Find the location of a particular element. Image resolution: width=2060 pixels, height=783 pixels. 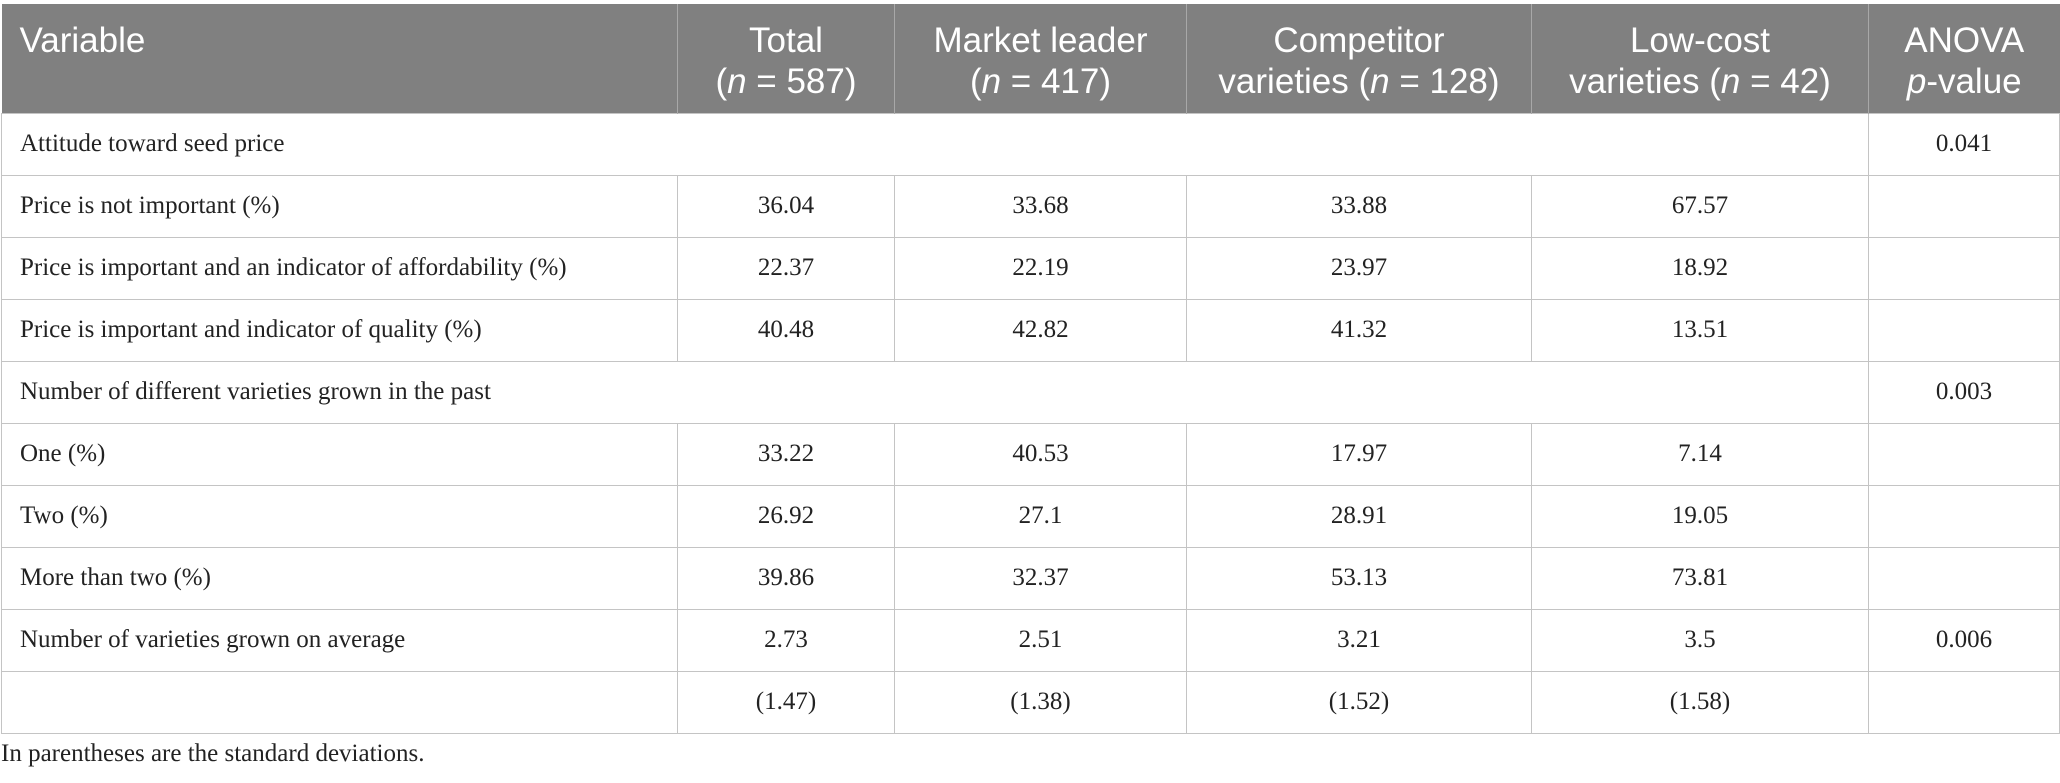

row-label: One (%) is located at coordinates (339, 454).